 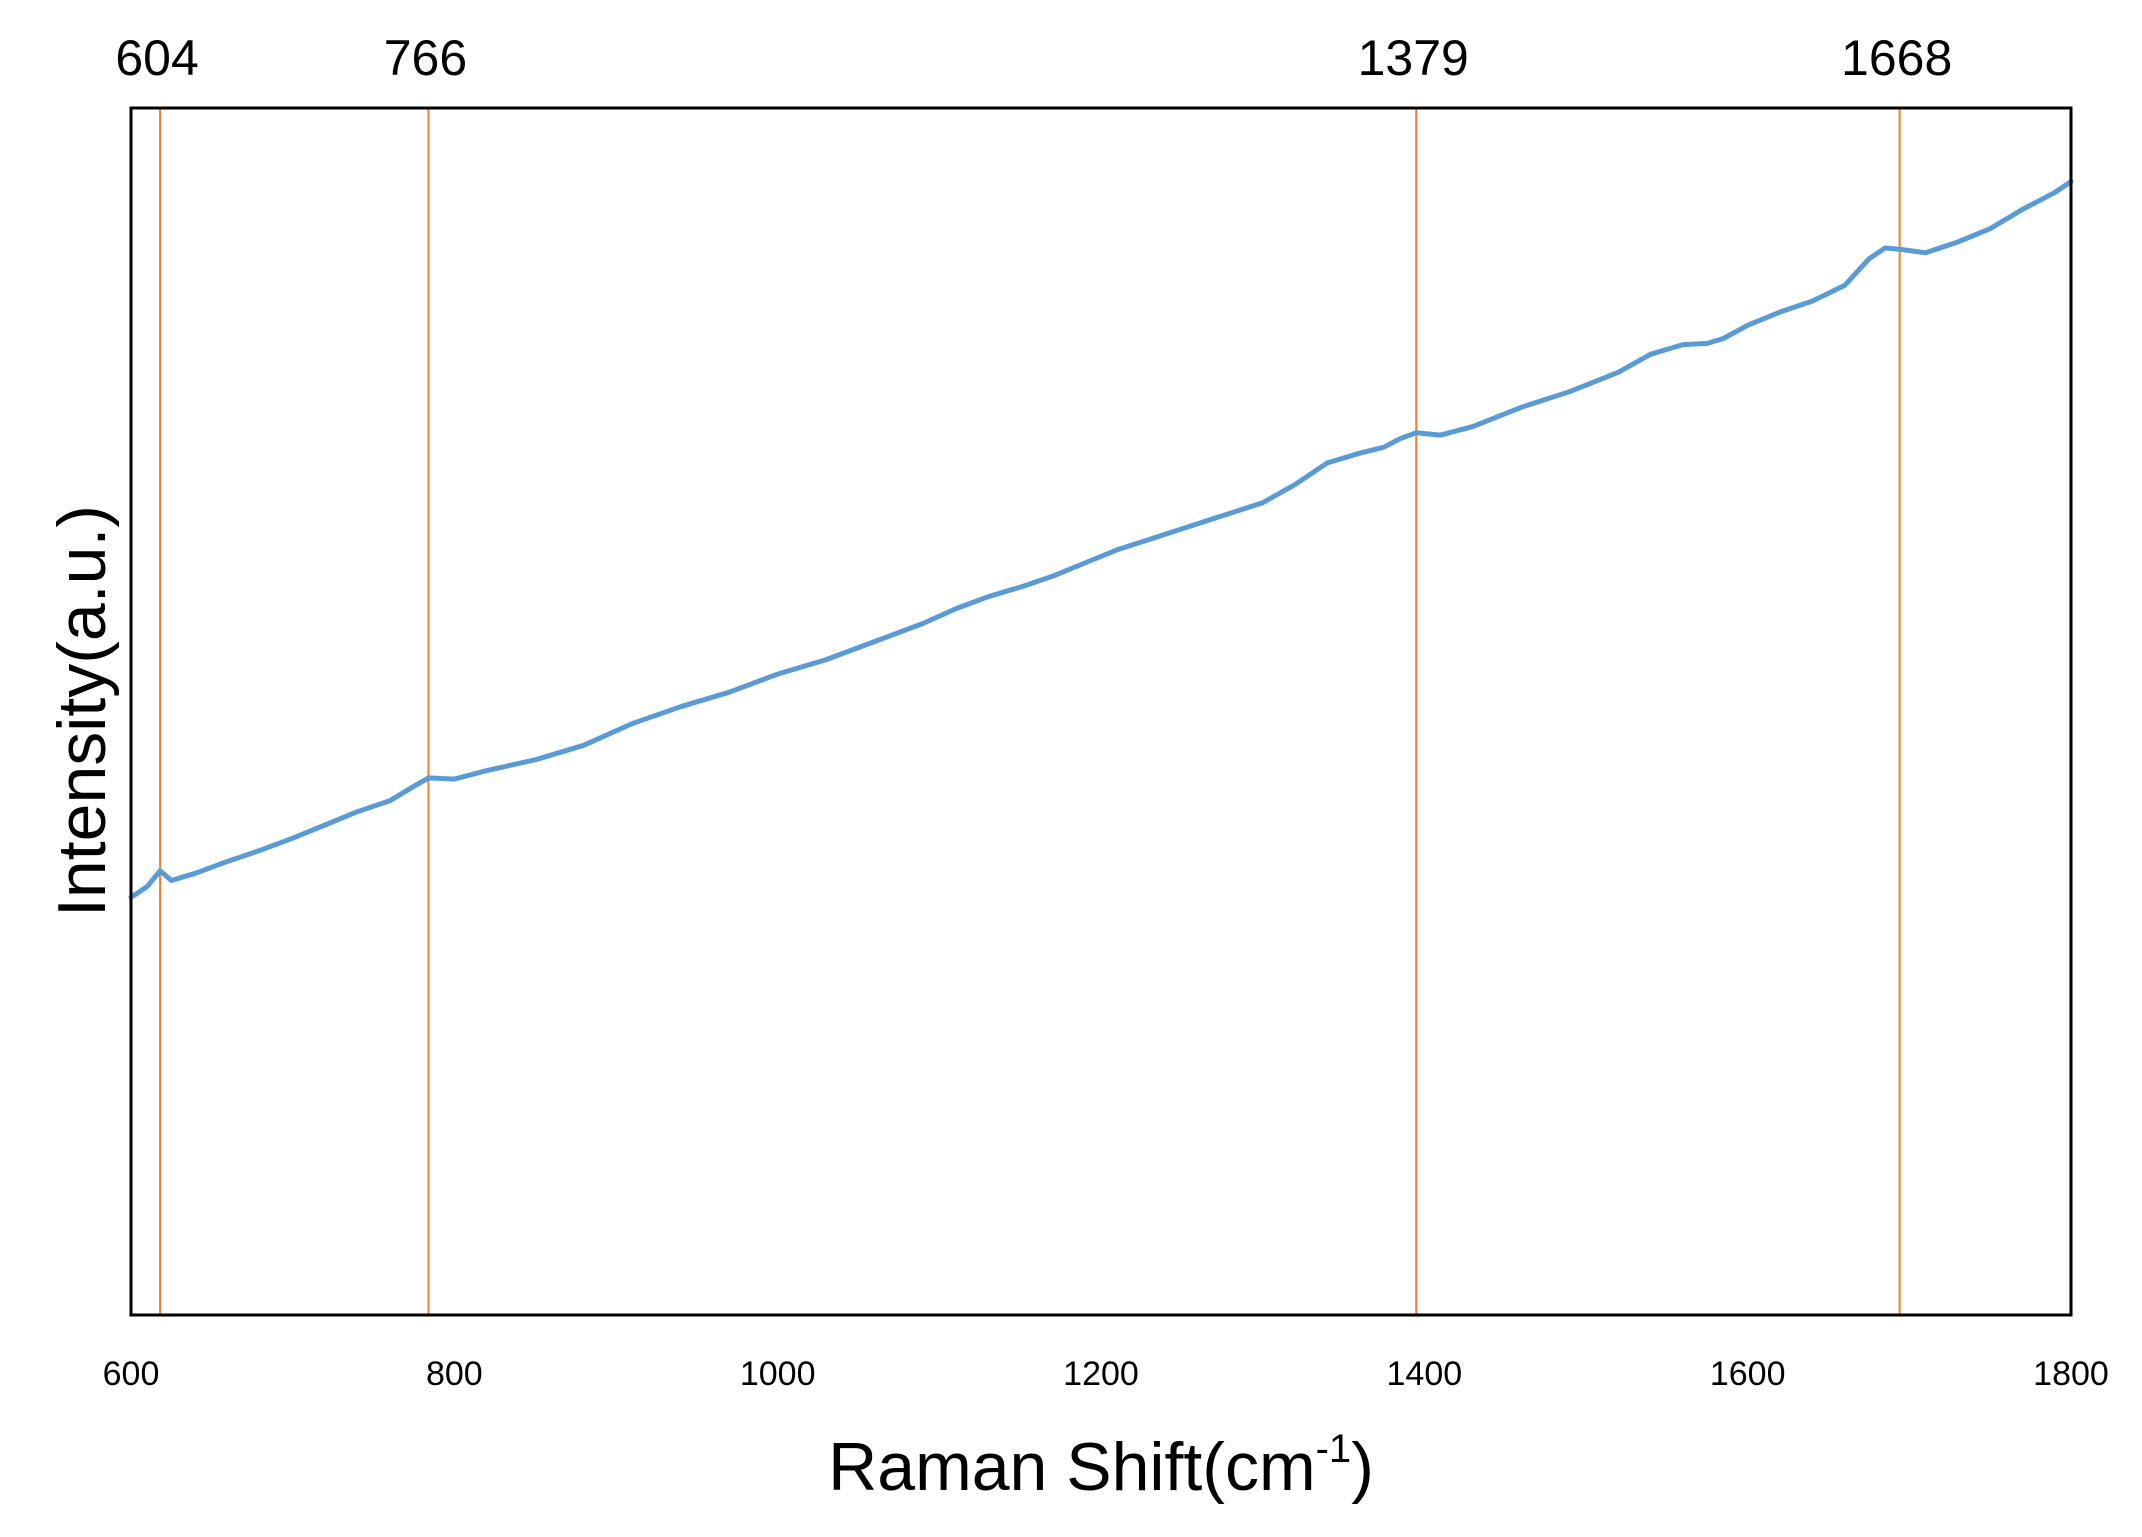 I want to click on x-tick-label-1800: 1800, so click(x=2071, y=1374).